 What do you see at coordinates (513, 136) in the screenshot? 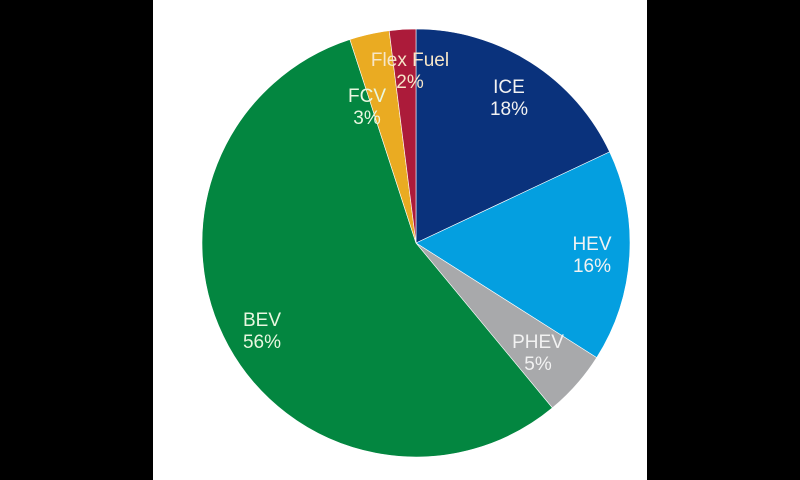
I see `pie-slice-ice` at bounding box center [513, 136].